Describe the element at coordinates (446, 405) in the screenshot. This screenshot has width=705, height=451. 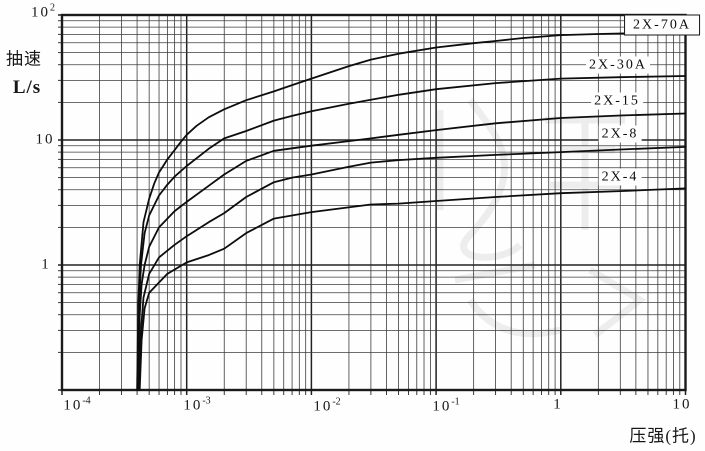
I see `x-tick-1e-1: 10⁻¹` at that location.